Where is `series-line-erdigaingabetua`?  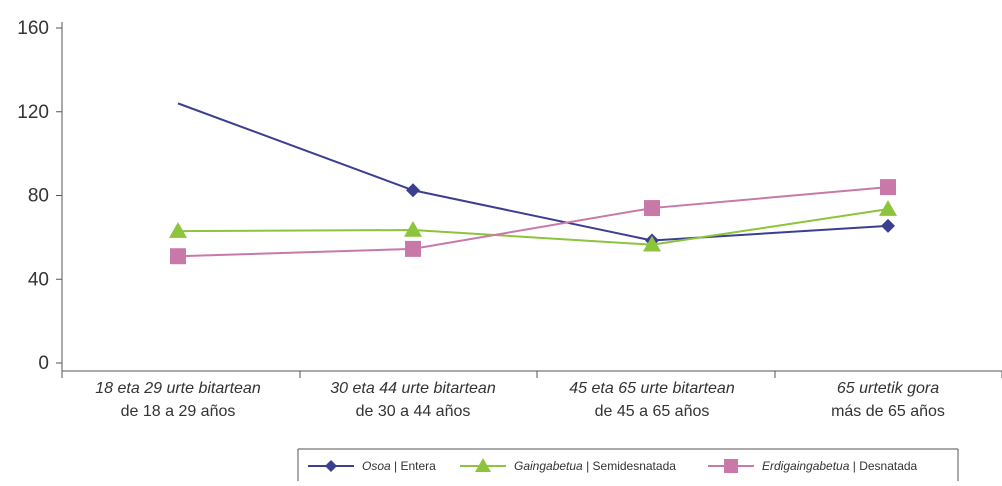 series-line-erdigaingabetua is located at coordinates (533, 222).